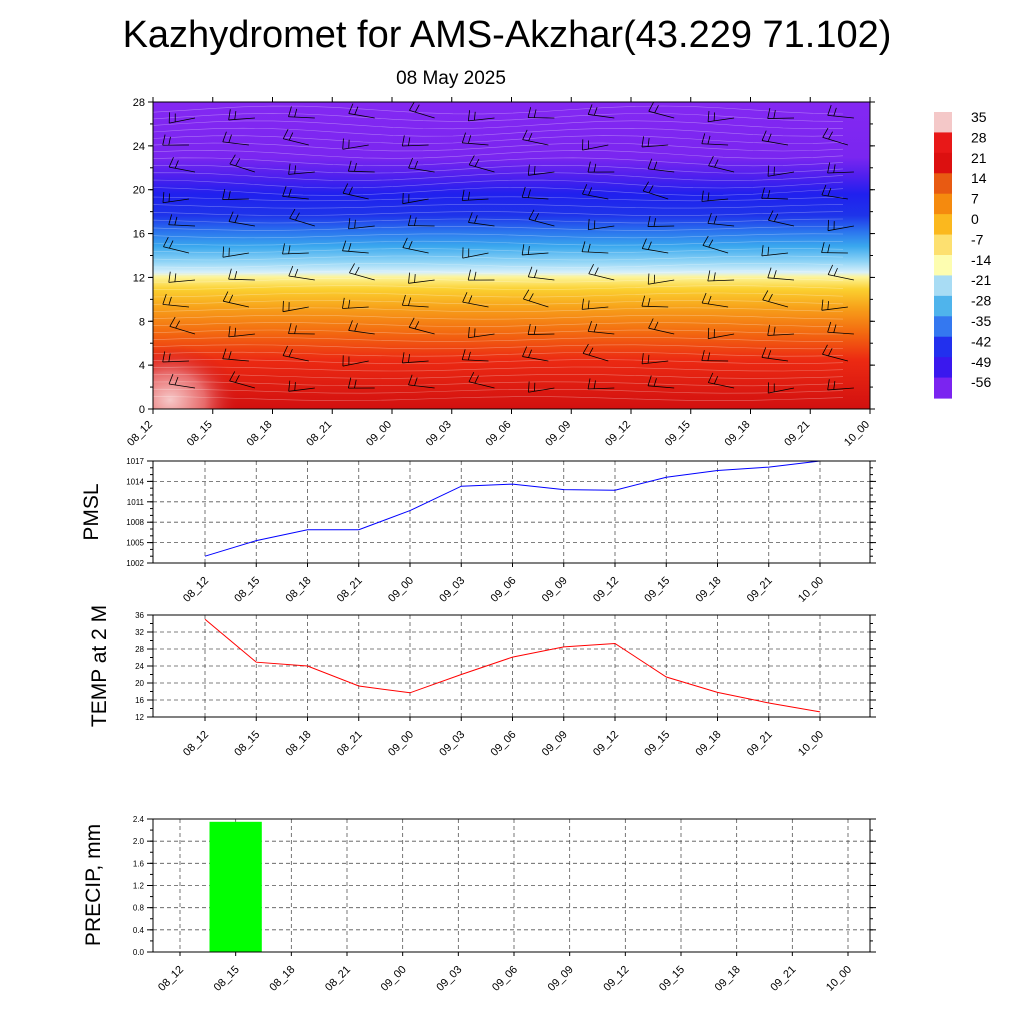  Describe the element at coordinates (981, 362) in the screenshot. I see `colorbar-label: -49` at that location.